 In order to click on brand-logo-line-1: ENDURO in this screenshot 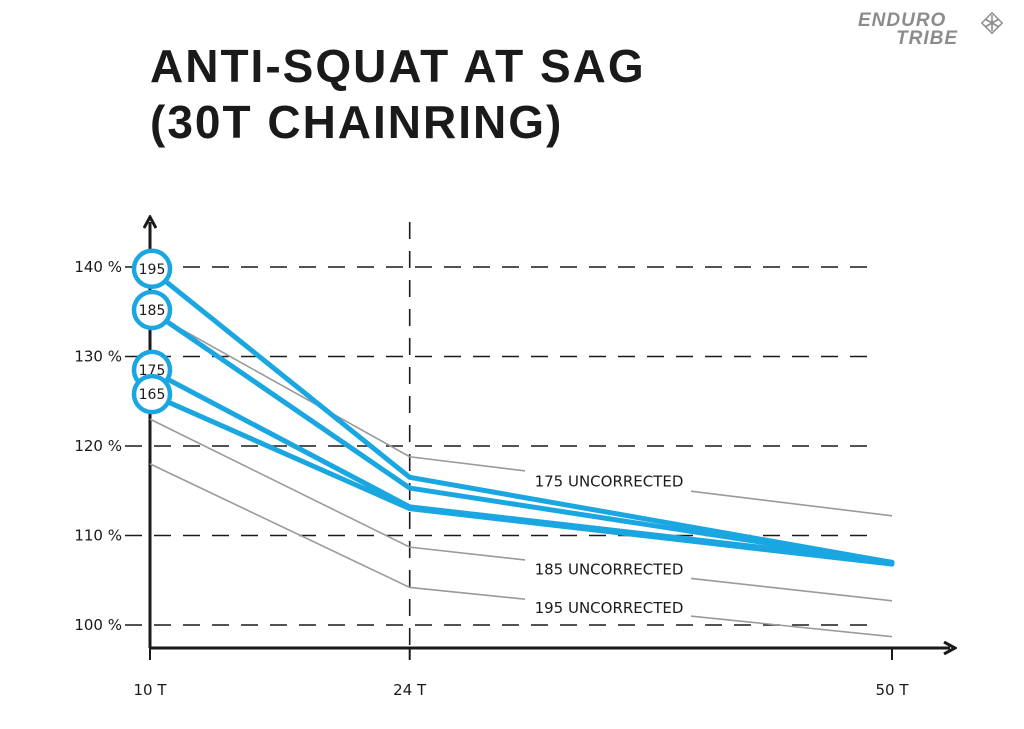, I will do `click(902, 20)`.